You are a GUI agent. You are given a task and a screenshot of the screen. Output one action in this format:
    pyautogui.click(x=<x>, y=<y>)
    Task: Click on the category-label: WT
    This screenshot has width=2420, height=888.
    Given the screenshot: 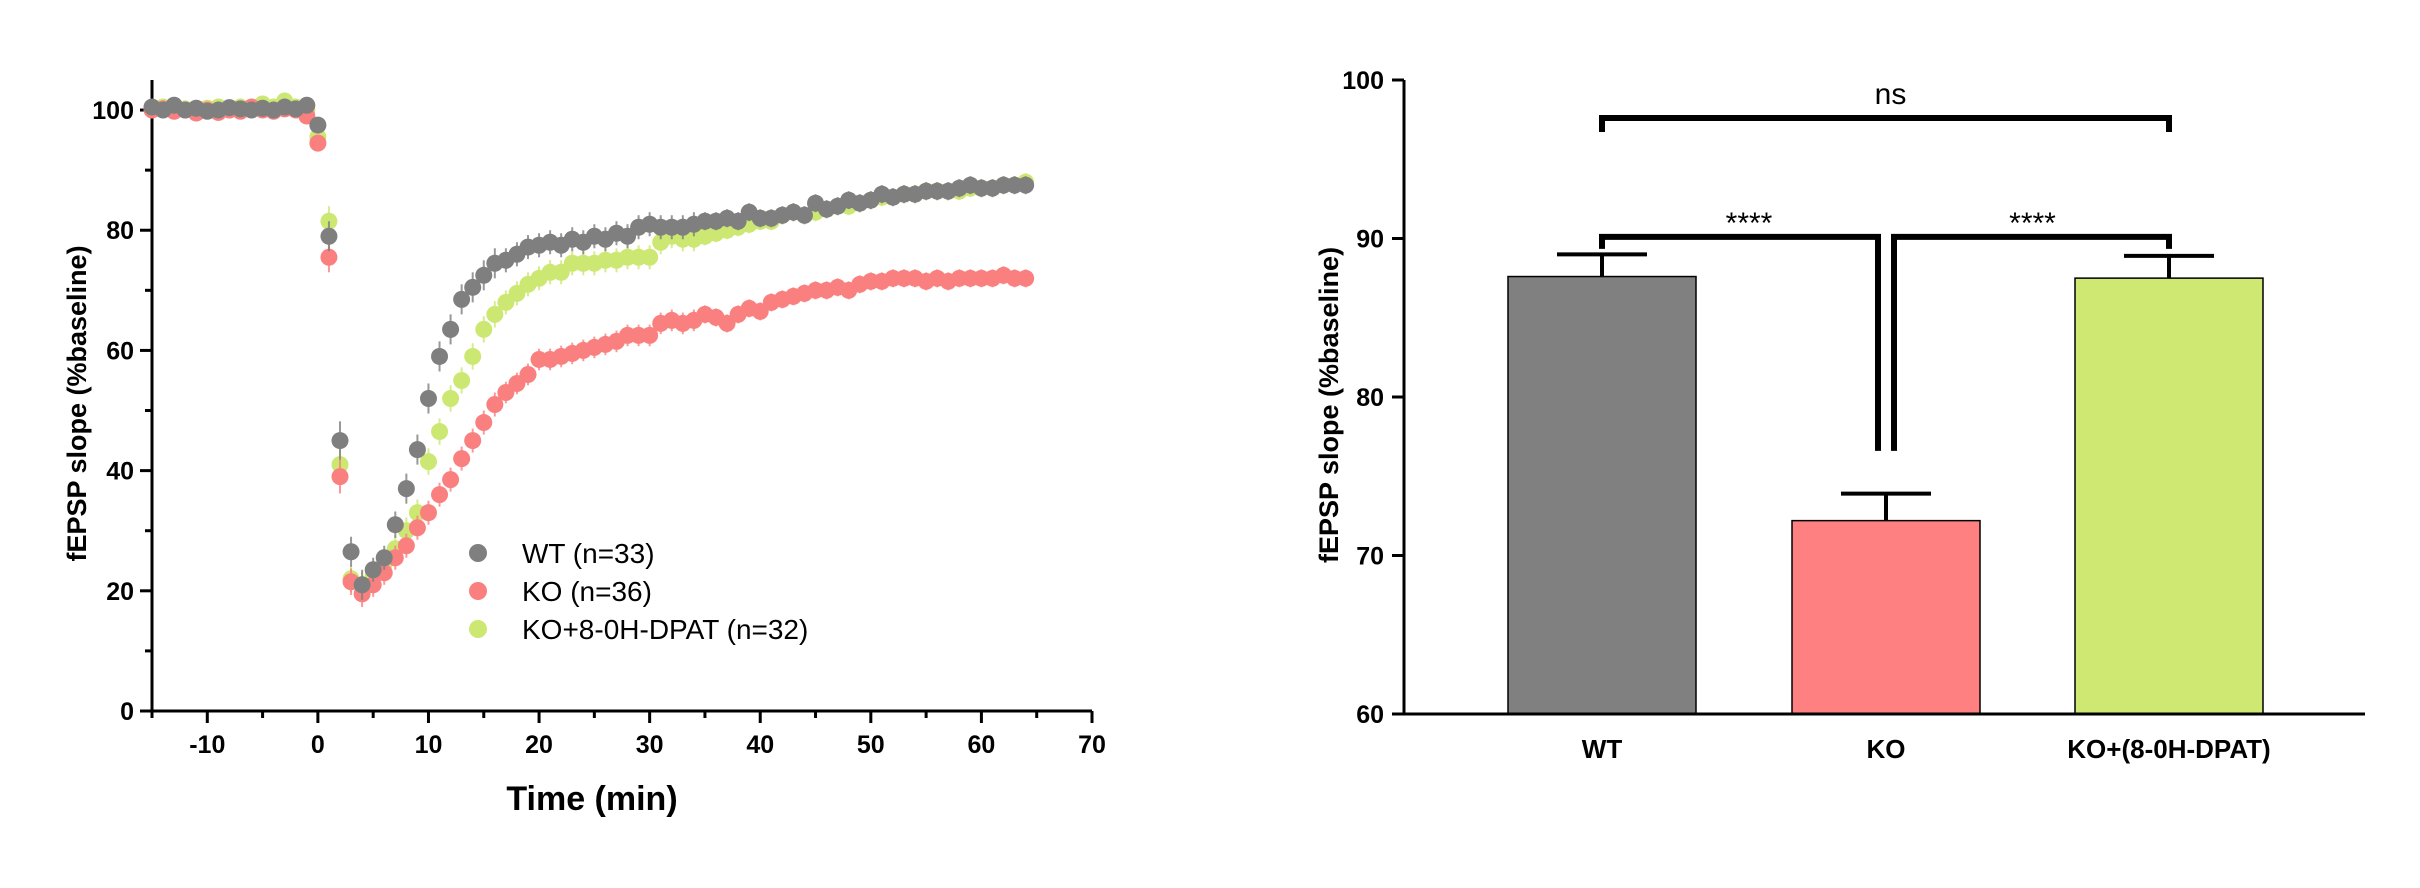 What is the action you would take?
    pyautogui.click(x=1602, y=749)
    